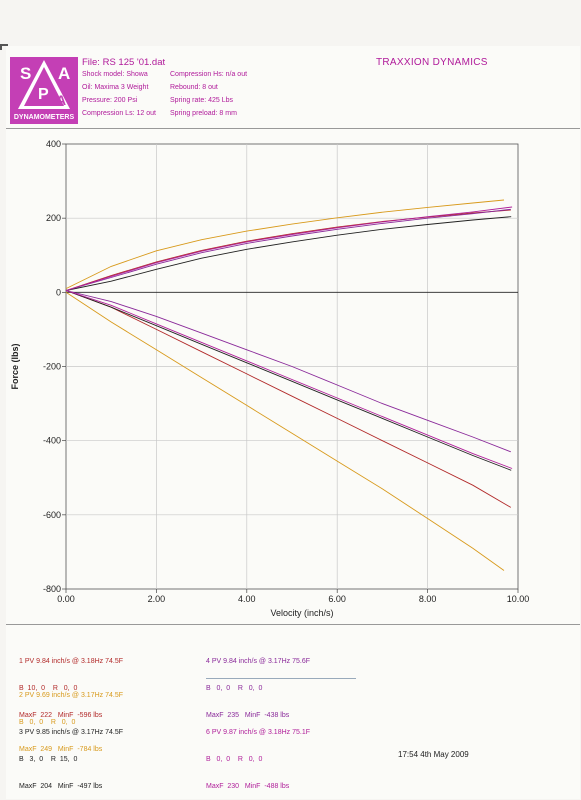 The height and width of the screenshot is (800, 581). Describe the element at coordinates (301, 613) in the screenshot. I see `x-axis-label: Velocity (inch/s)` at that location.